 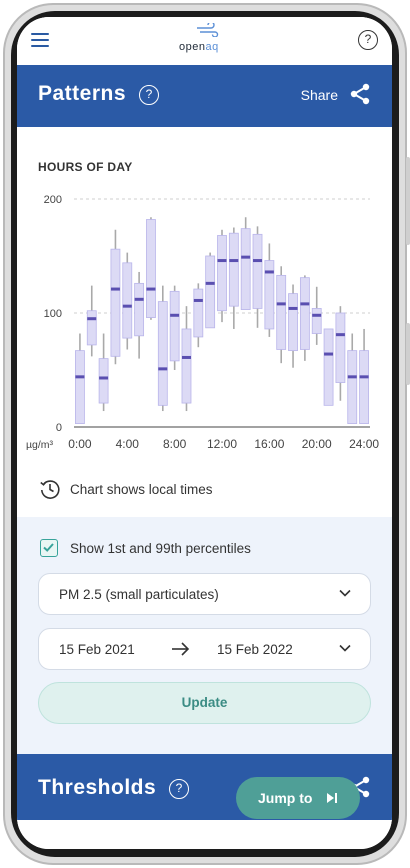 What do you see at coordinates (332, 798) in the screenshot?
I see `skip-forward-icon` at bounding box center [332, 798].